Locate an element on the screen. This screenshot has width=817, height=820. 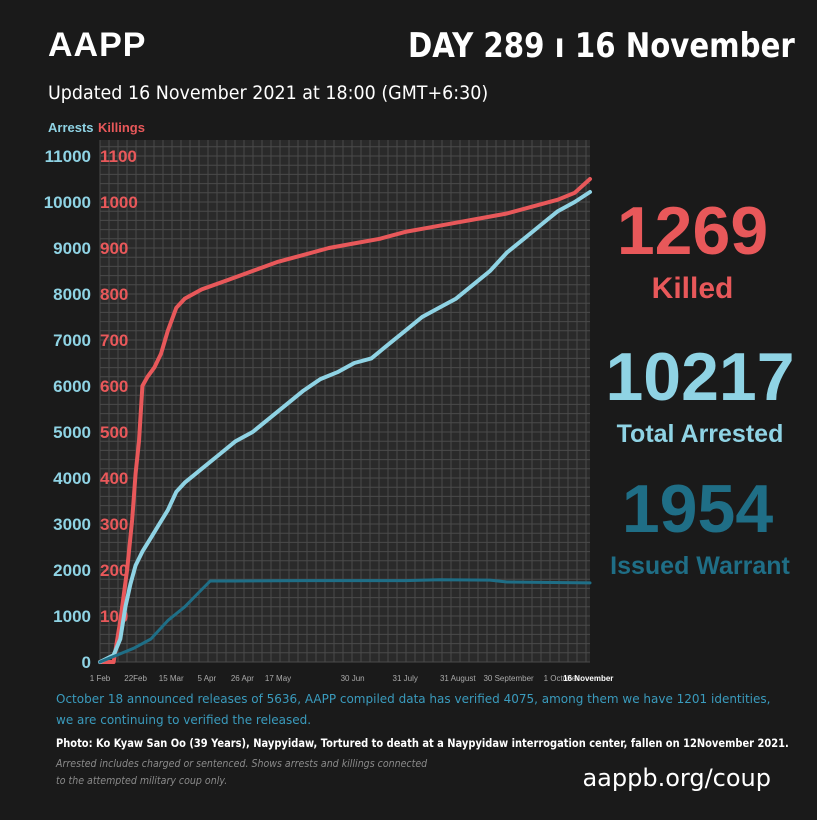
y-axis-title: Killings is located at coordinates (121, 127).